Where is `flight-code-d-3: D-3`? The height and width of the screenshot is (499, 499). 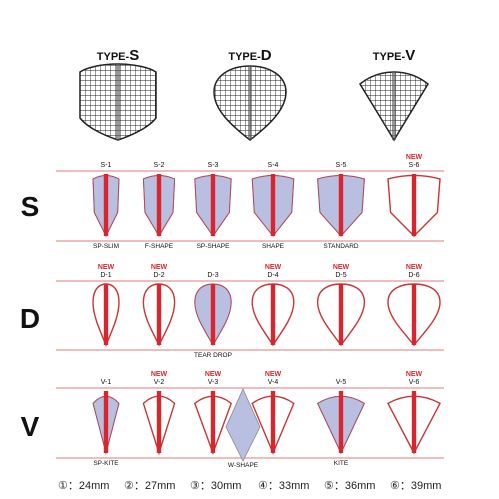 flight-code-d-3: D-3 is located at coordinates (212, 275).